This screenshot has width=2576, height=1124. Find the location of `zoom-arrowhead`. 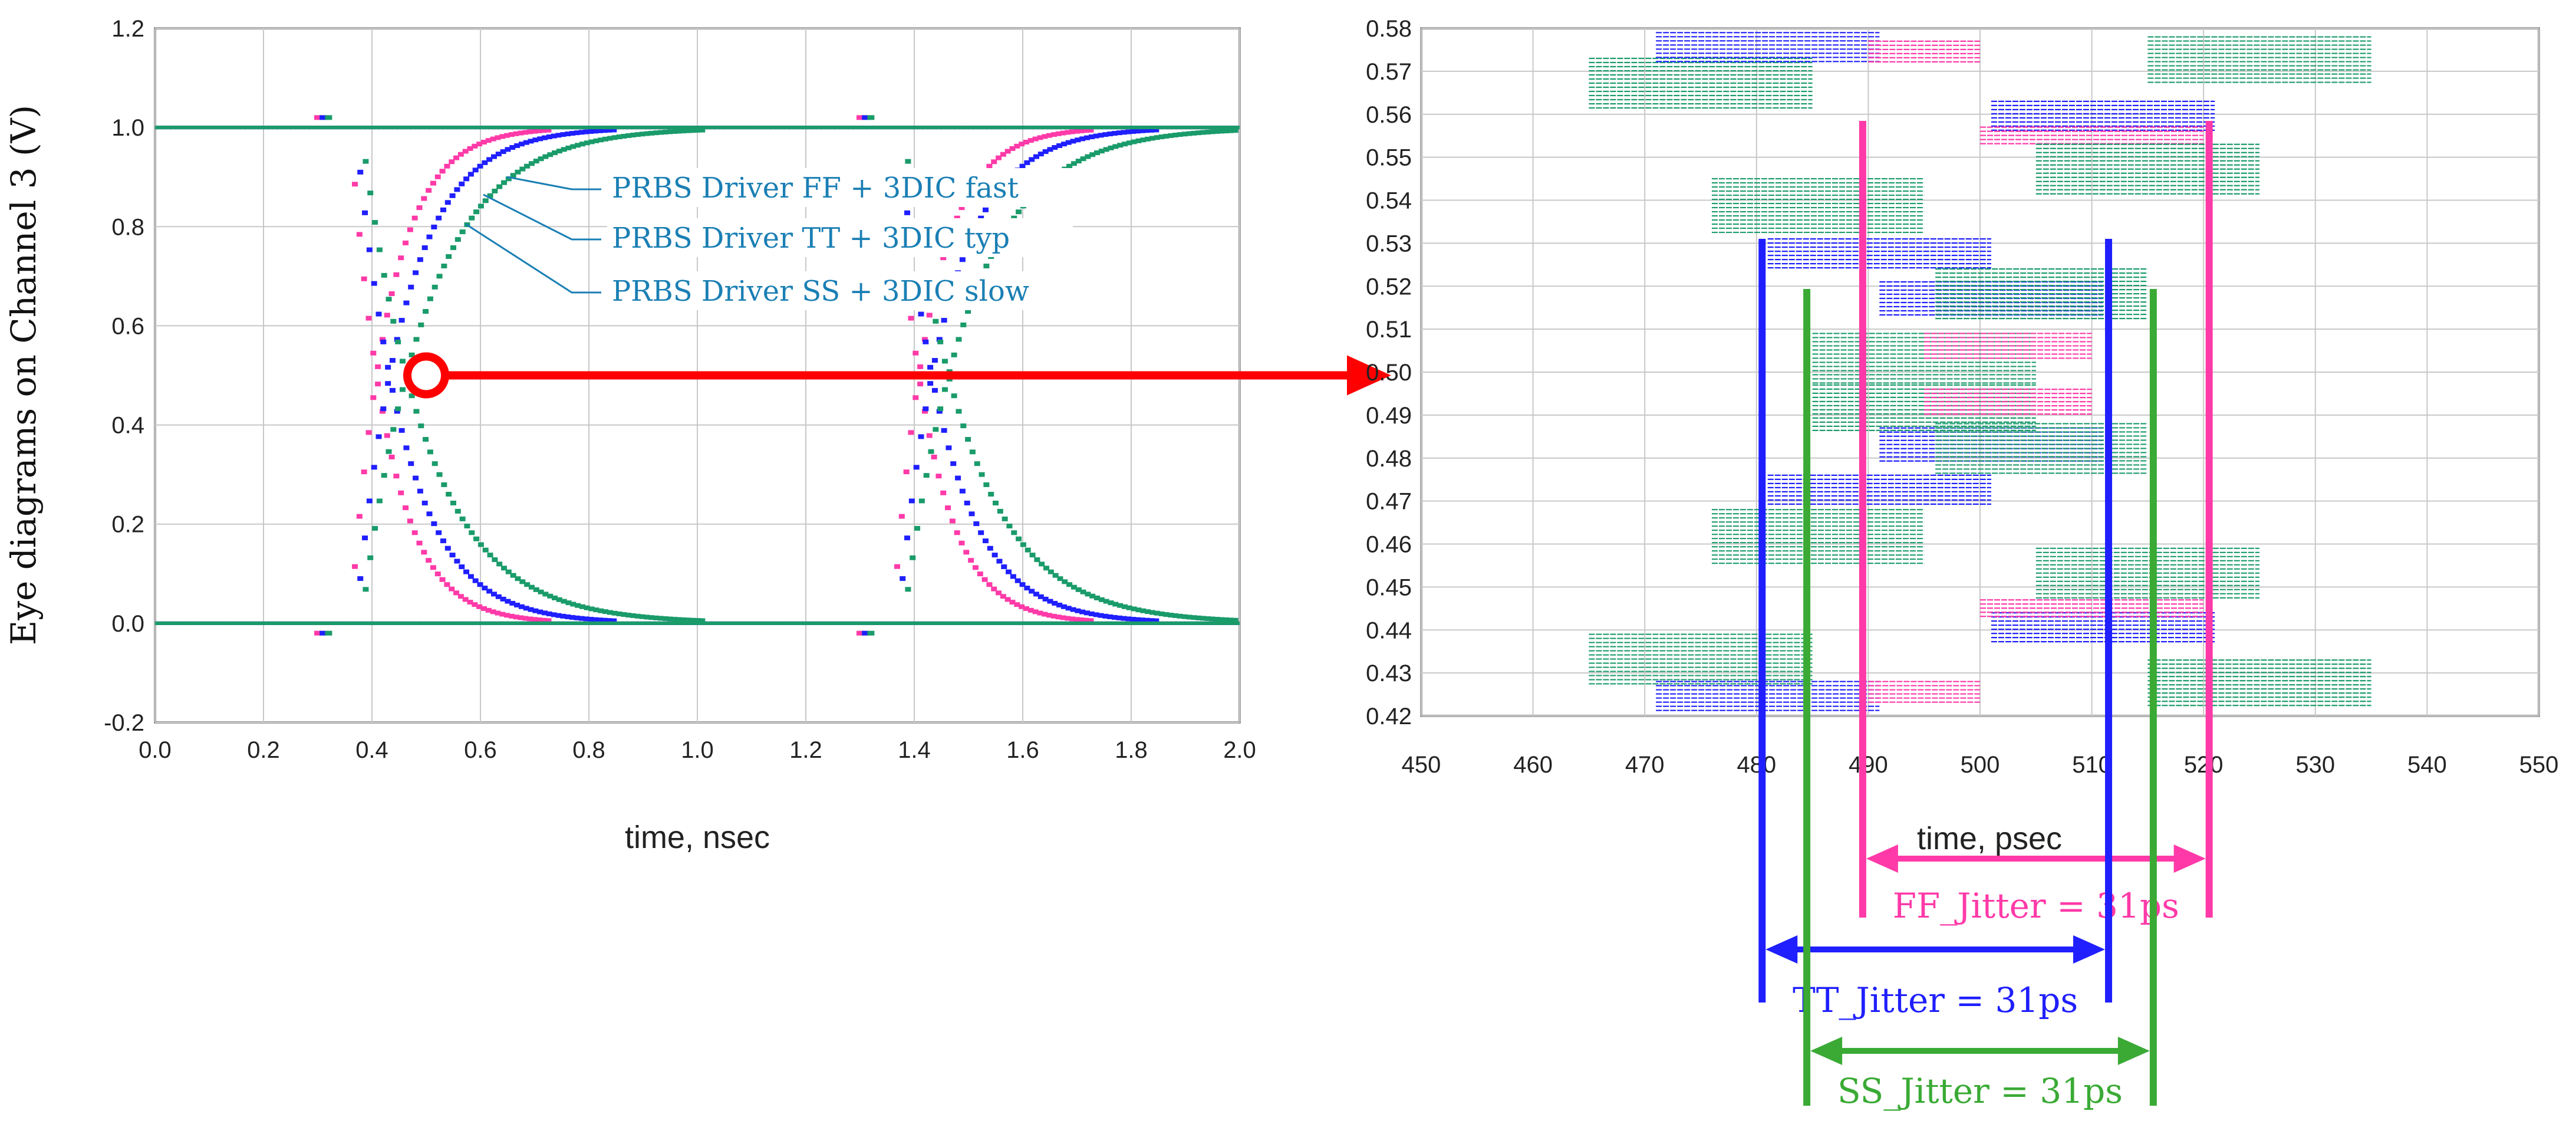

zoom-arrowhead is located at coordinates (1369, 376).